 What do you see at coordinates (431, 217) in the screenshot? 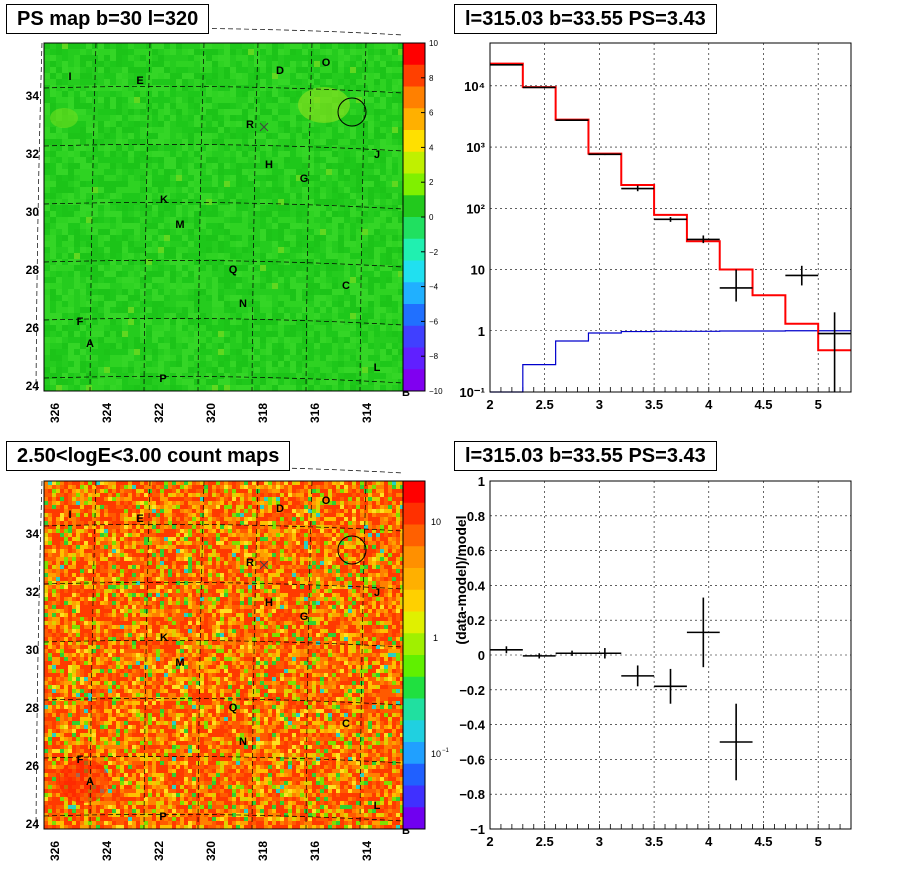
I see `colorbar-tick-label: 0` at bounding box center [431, 217].